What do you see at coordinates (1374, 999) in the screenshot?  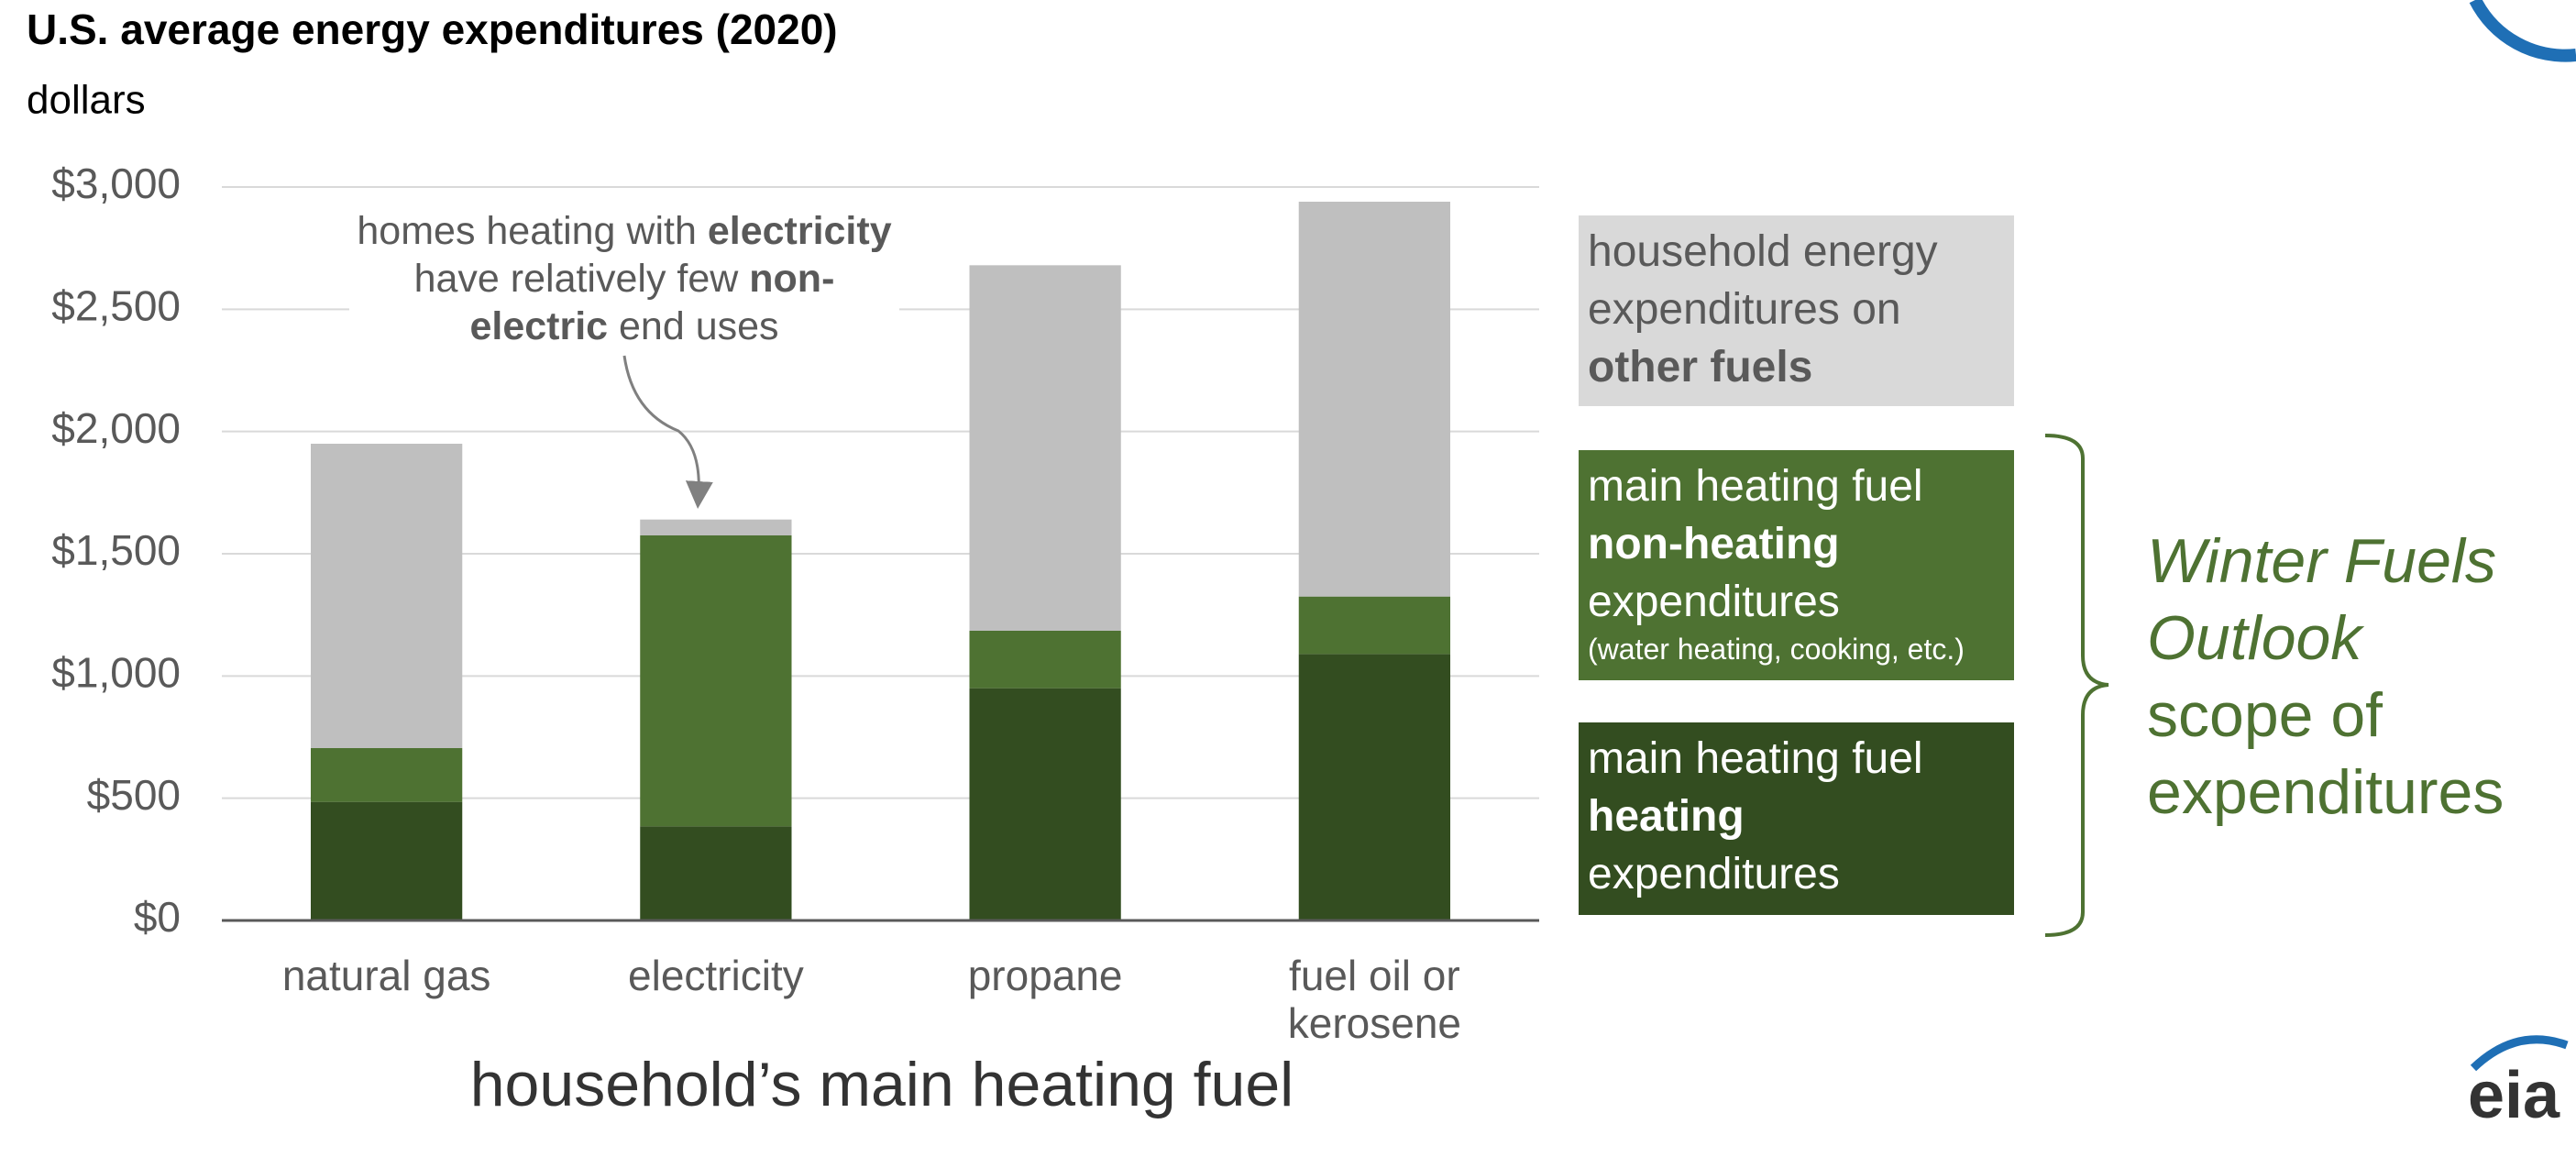 I see `x-tick-label: fuel oil or kerosene` at bounding box center [1374, 999].